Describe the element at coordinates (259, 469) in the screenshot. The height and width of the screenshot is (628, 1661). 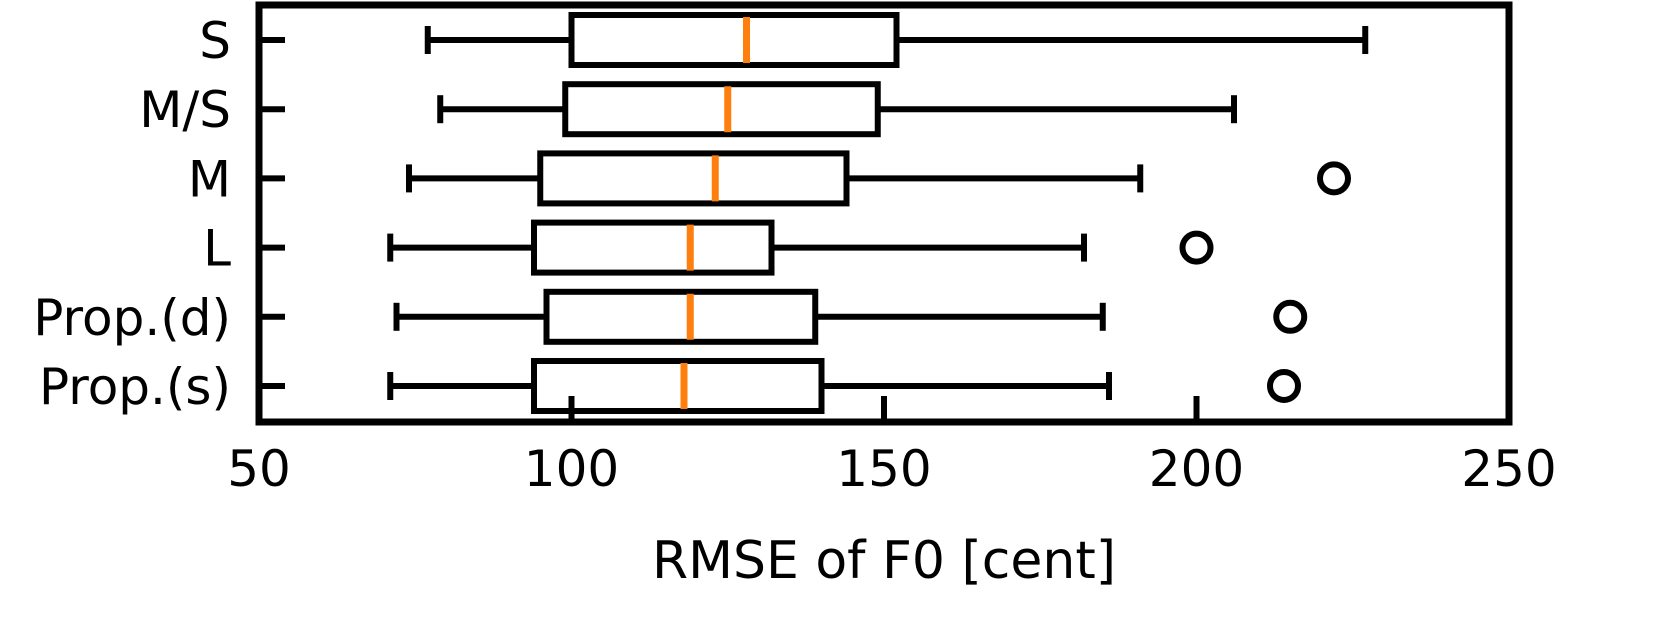
I see `x-tick-label: 50` at that location.